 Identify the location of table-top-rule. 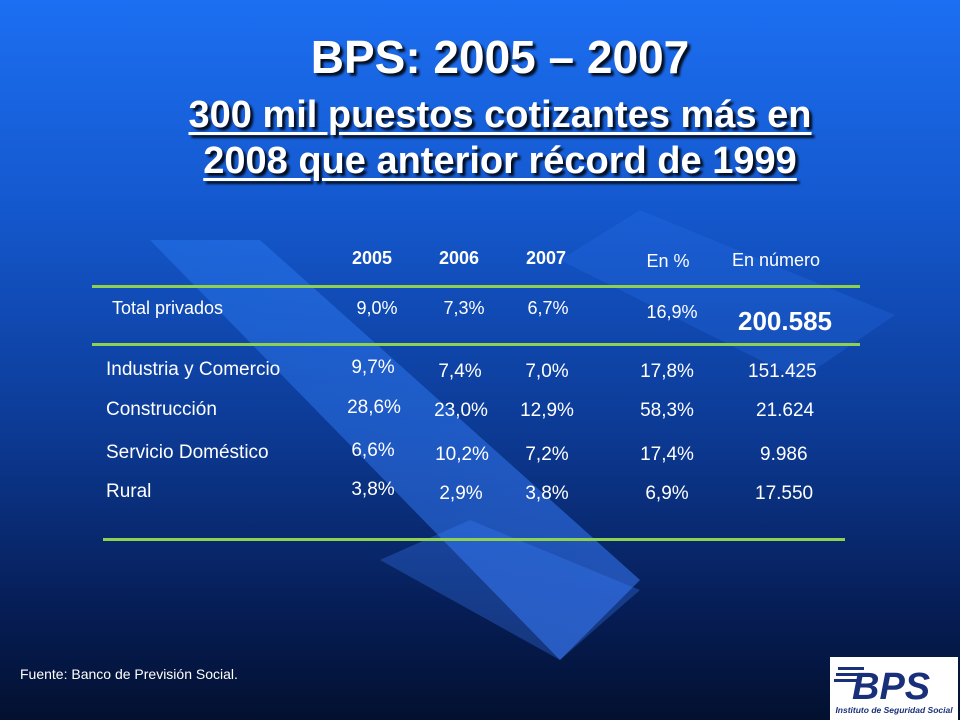
(476, 286).